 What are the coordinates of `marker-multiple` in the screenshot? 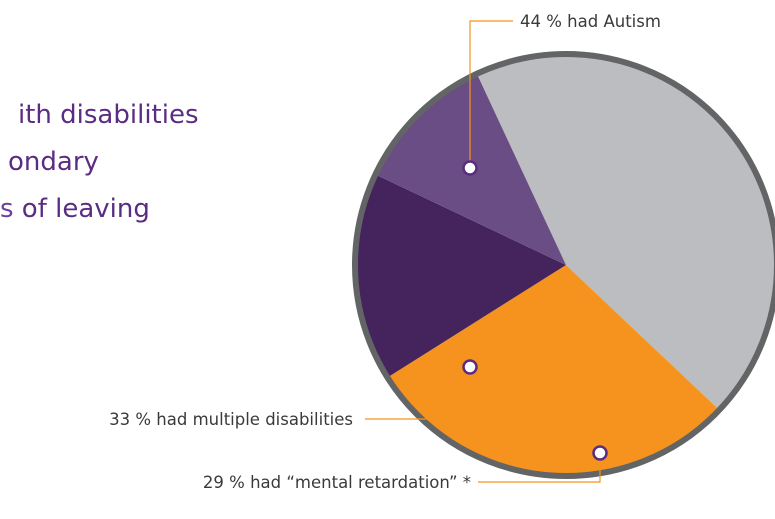 It's located at (470, 367).